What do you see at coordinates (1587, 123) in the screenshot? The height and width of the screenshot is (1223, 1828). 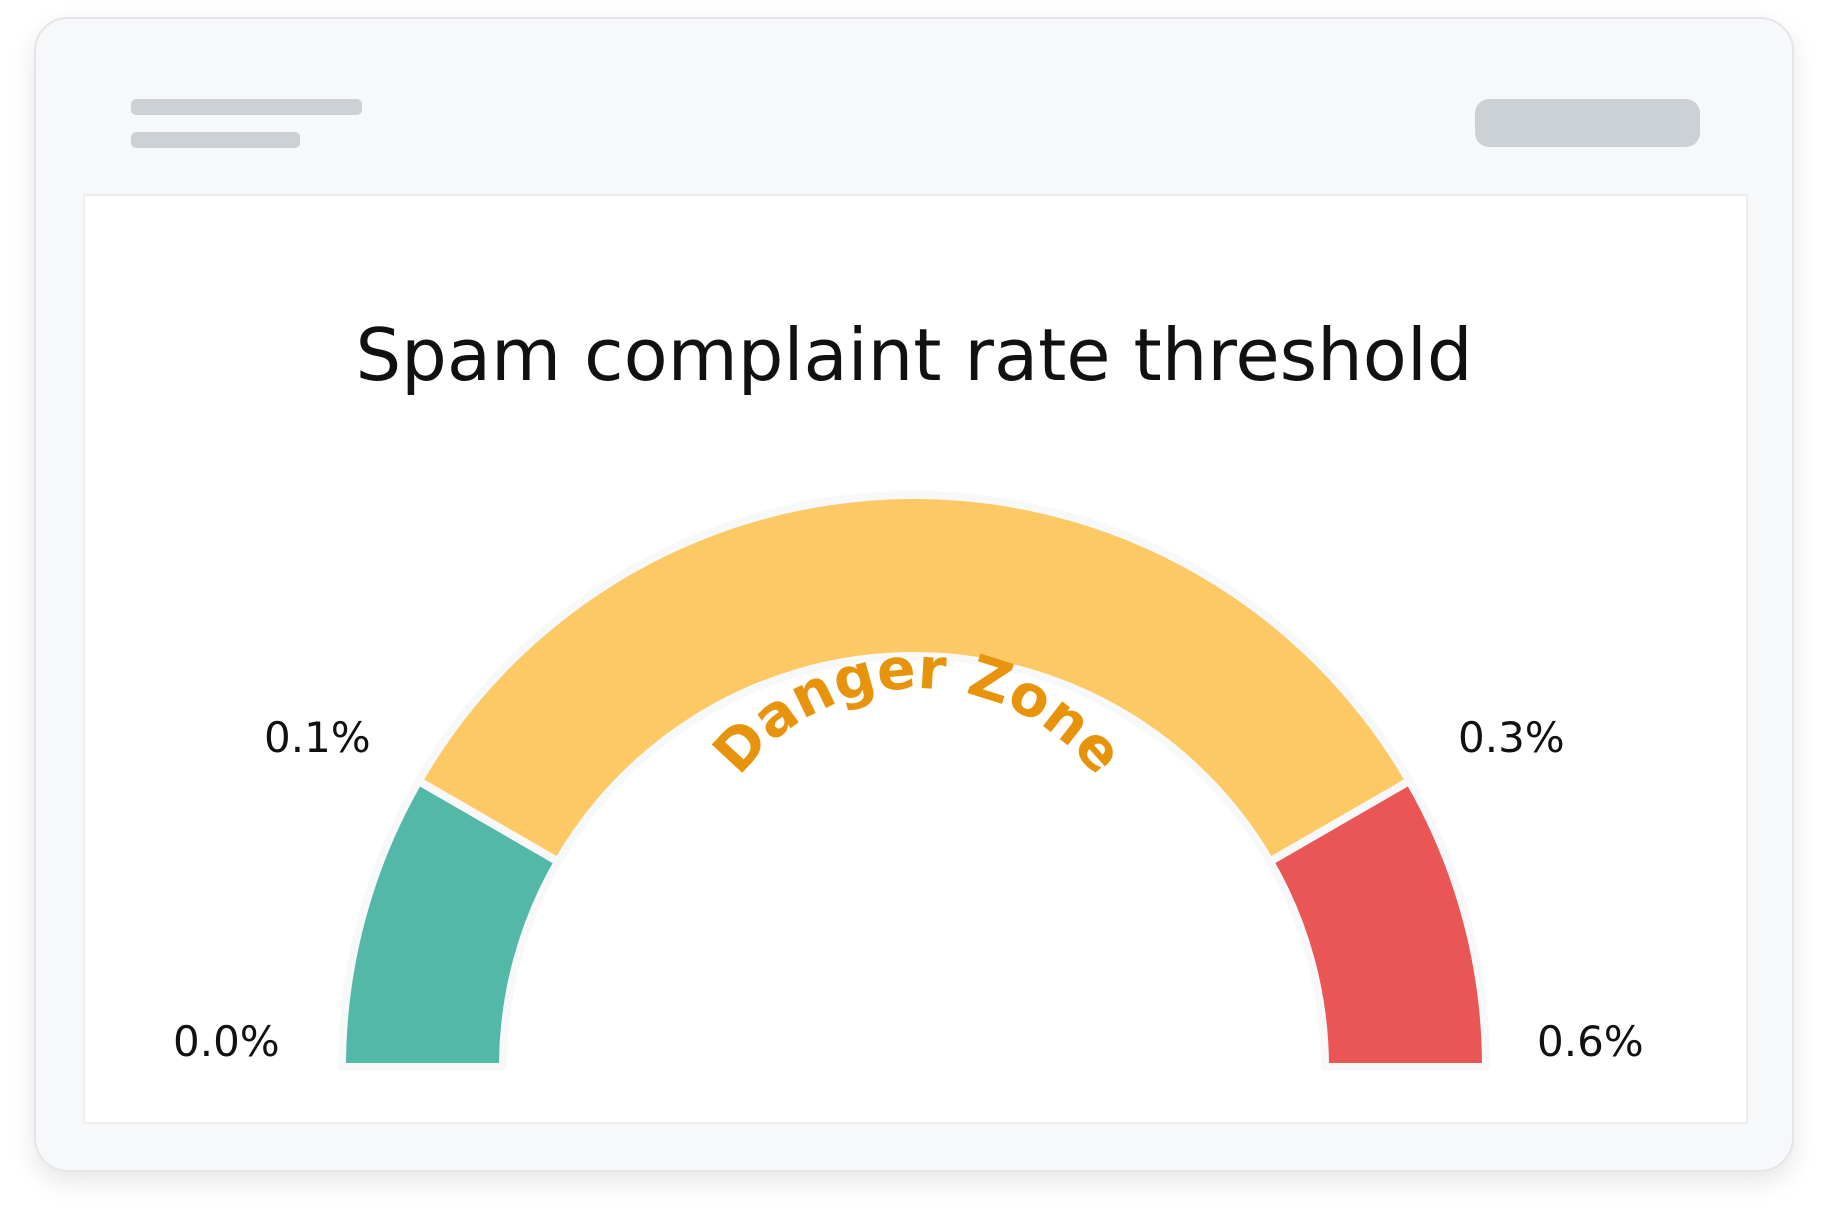 I see `header-placeholder-button` at bounding box center [1587, 123].